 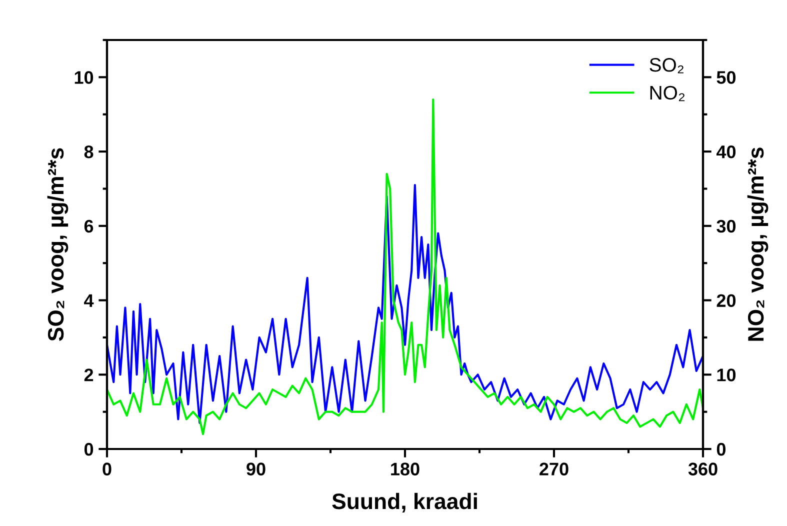 I want to click on y2-tick-label: 10, so click(x=726, y=375).